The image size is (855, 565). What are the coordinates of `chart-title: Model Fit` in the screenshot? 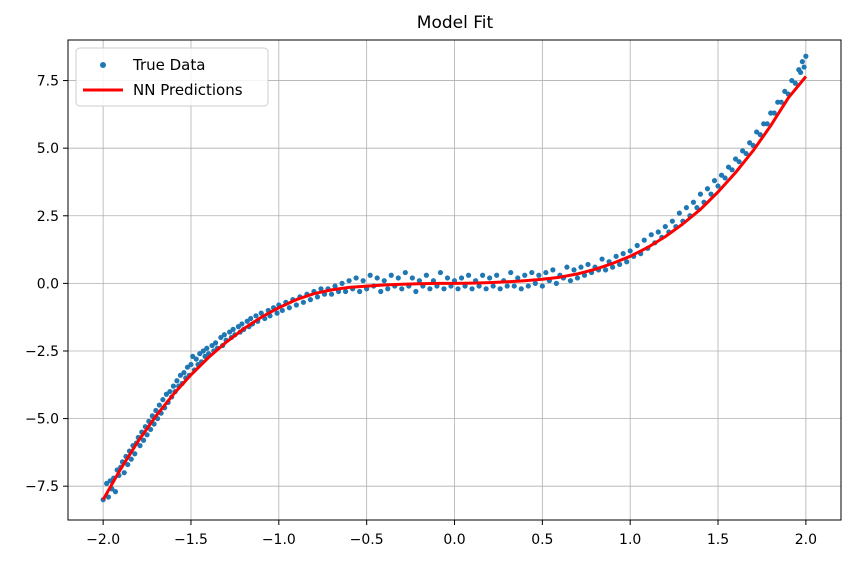 It's located at (455, 23).